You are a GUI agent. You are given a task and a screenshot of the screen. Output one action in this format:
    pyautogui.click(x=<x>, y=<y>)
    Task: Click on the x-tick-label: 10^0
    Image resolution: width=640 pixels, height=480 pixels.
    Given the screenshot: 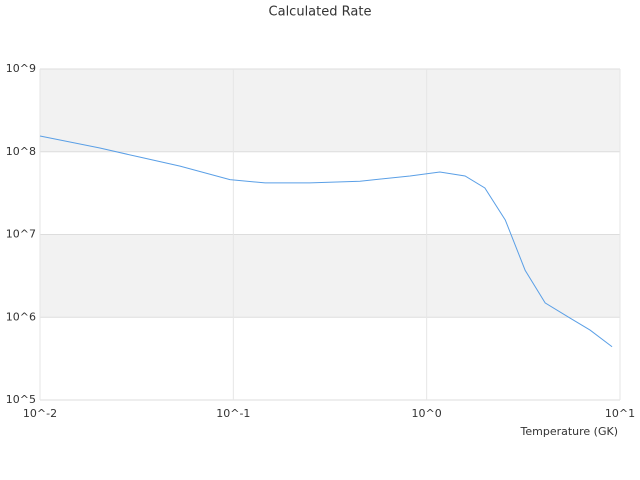 What is the action you would take?
    pyautogui.click(x=427, y=413)
    